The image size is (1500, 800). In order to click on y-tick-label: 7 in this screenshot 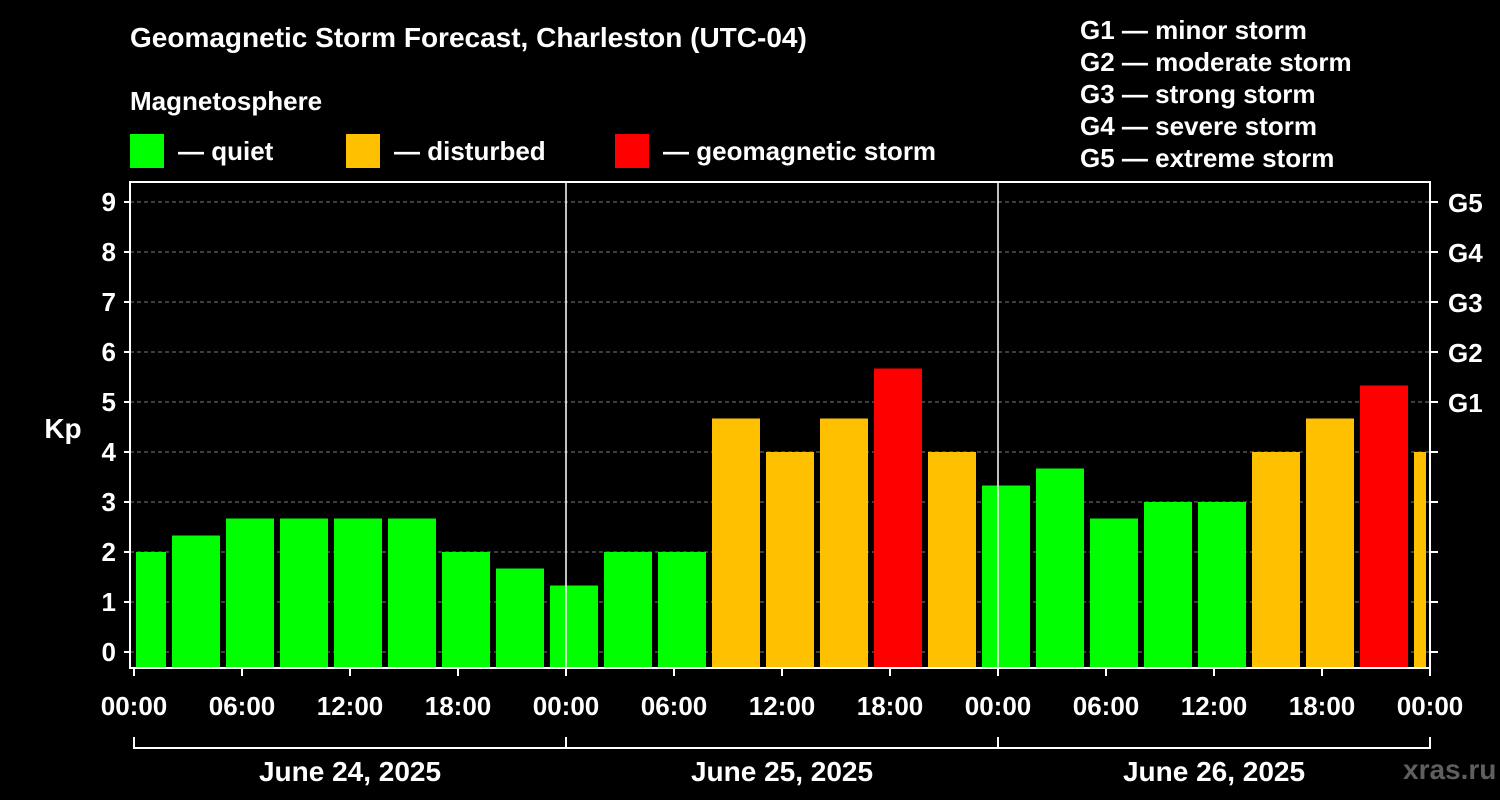, I will do `click(109, 302)`.